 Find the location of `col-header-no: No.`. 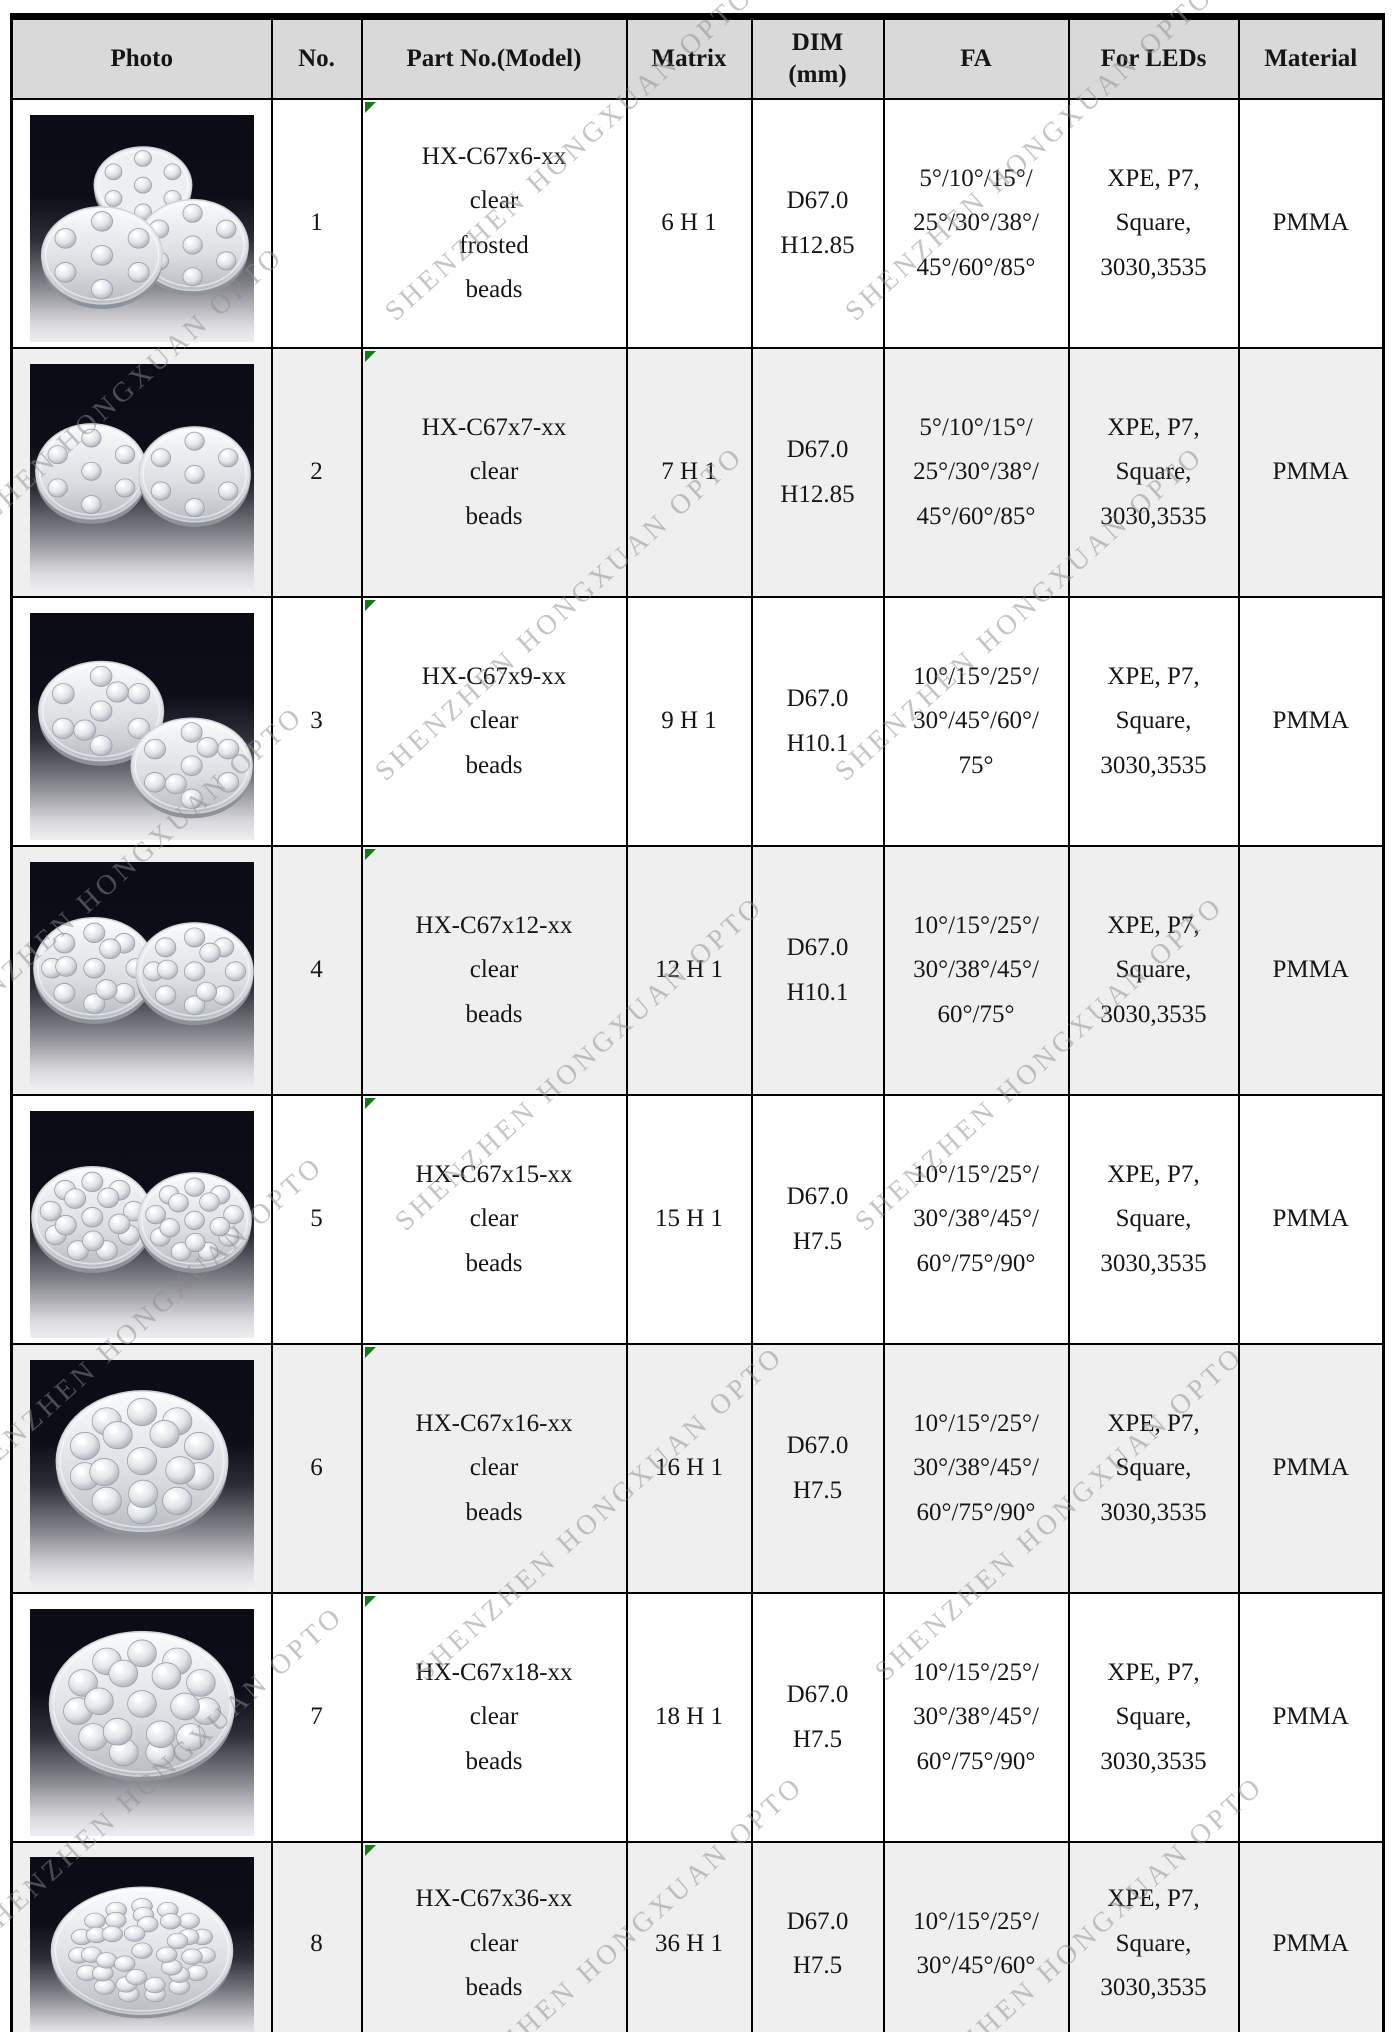

col-header-no: No. is located at coordinates (316, 57).